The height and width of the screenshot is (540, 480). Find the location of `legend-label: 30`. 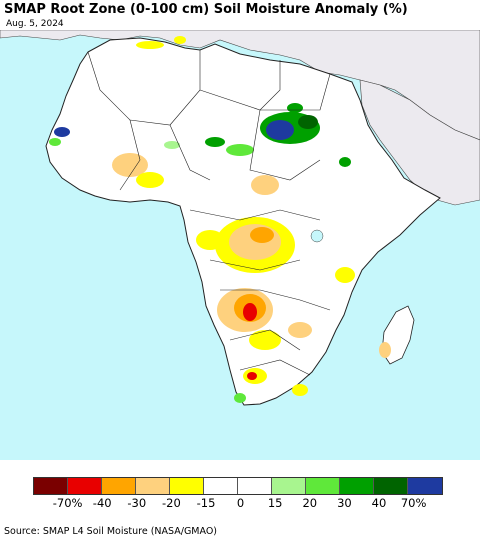

legend-label: 30 is located at coordinates (344, 503).